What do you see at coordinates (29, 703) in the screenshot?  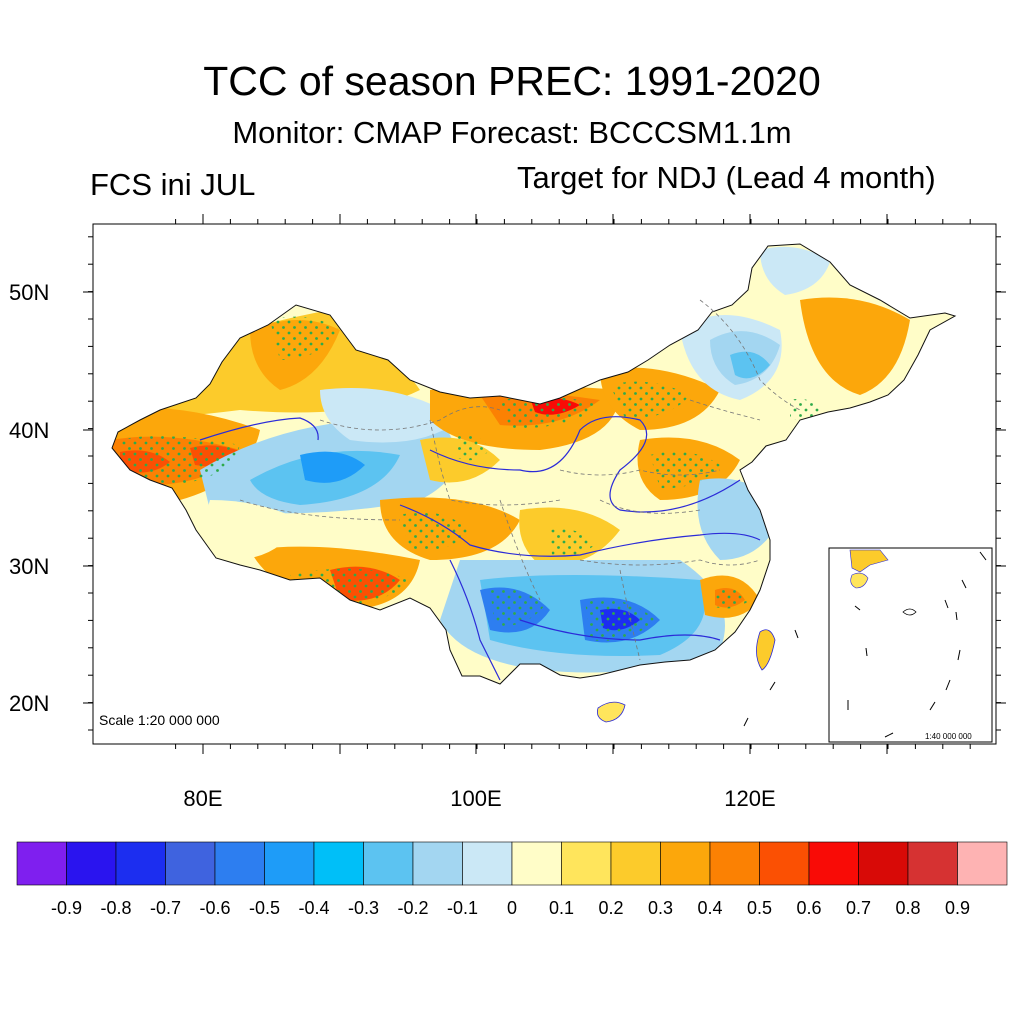 I see `lat-label: 20N` at bounding box center [29, 703].